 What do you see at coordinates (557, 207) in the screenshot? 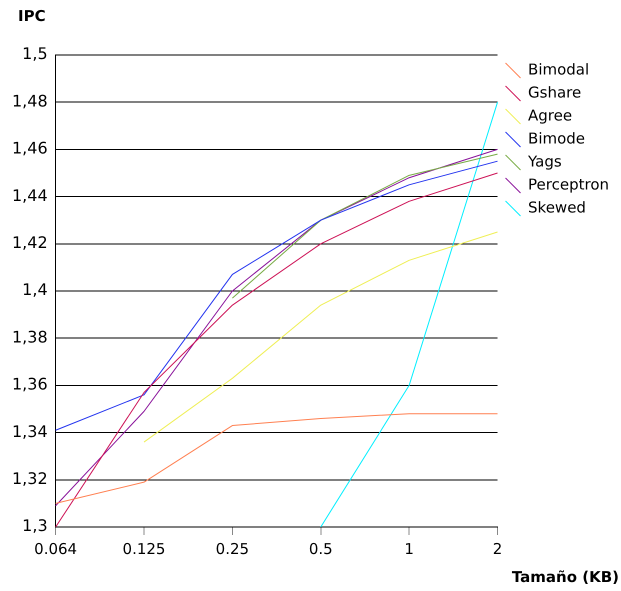
I see `legend-label: Skewed` at bounding box center [557, 207].